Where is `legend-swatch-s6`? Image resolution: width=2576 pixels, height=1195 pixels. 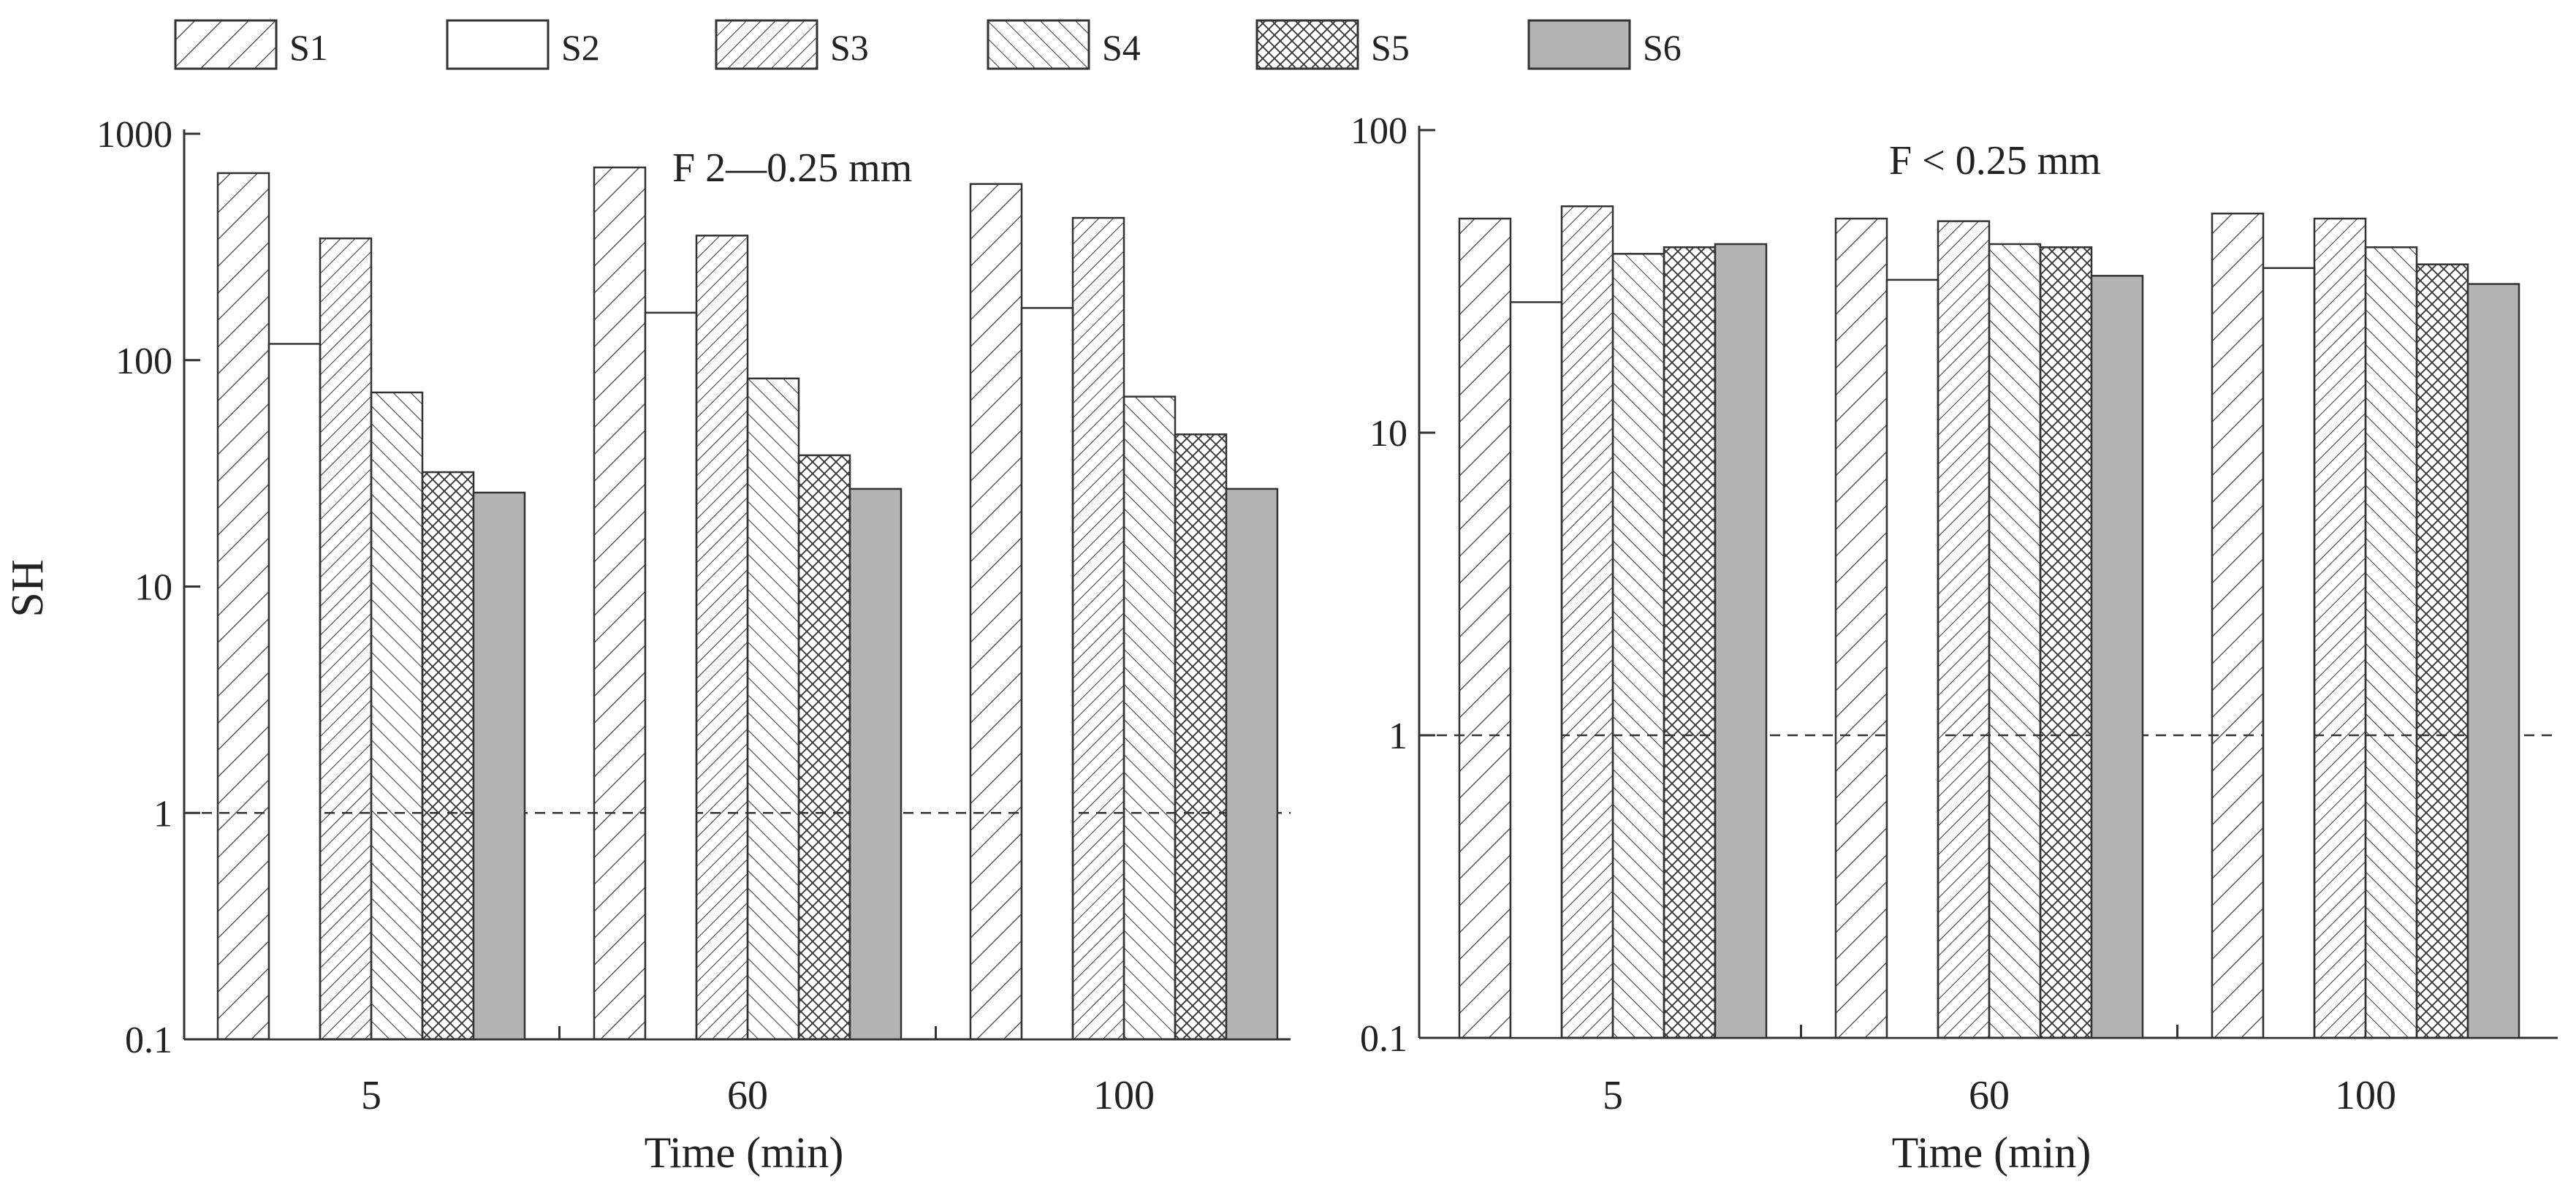
legend-swatch-s6 is located at coordinates (1579, 44).